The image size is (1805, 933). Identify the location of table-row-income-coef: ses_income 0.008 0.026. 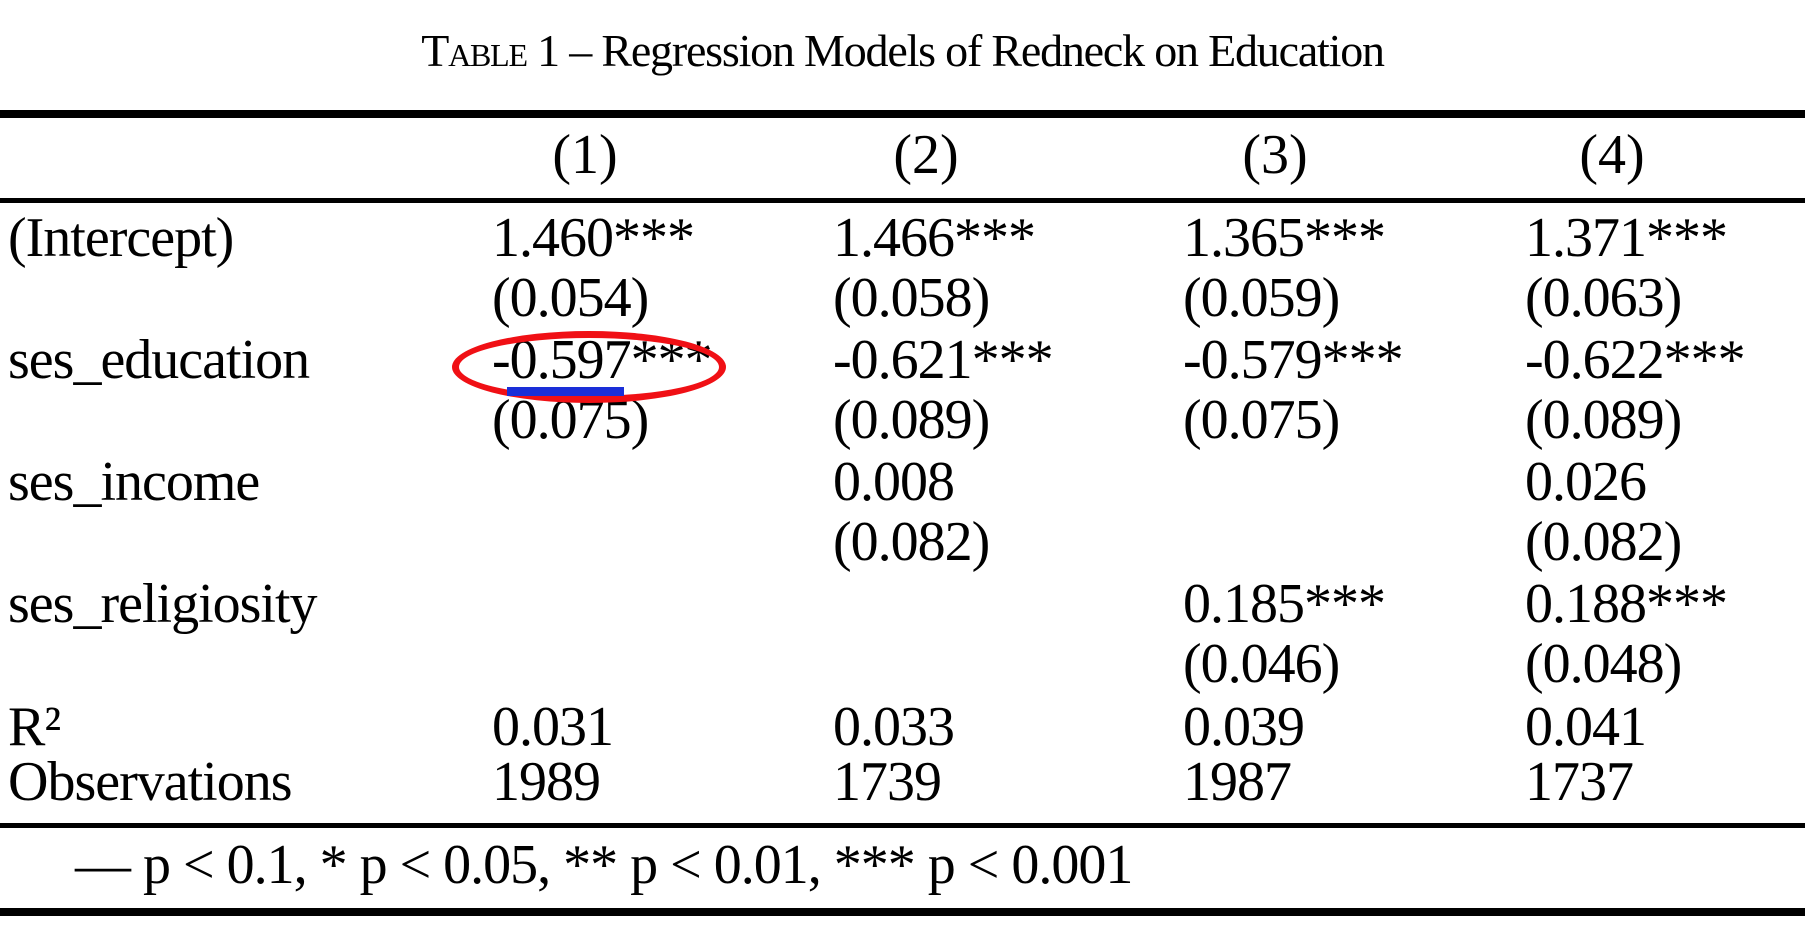
(902, 483).